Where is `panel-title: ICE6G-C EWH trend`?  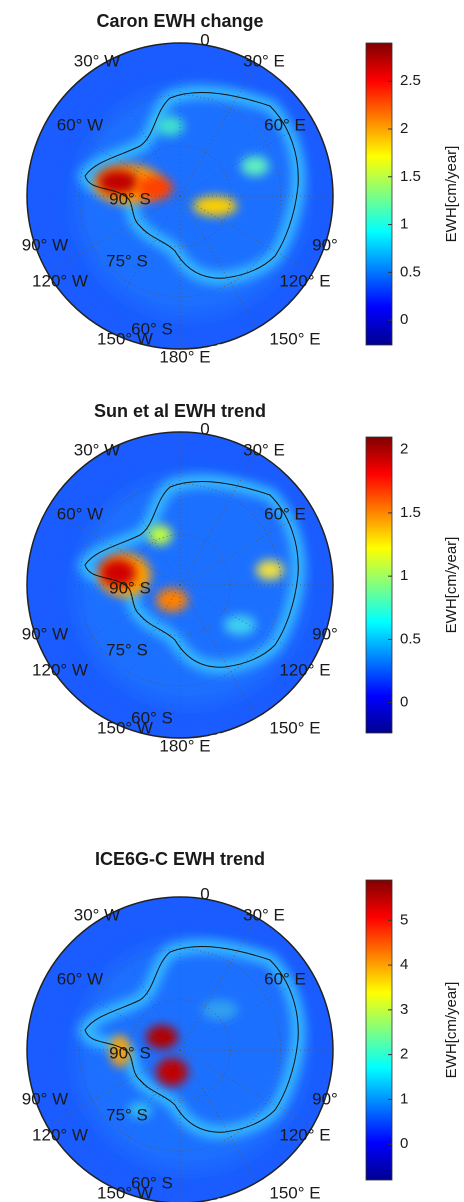 panel-title: ICE6G-C EWH trend is located at coordinates (180, 859).